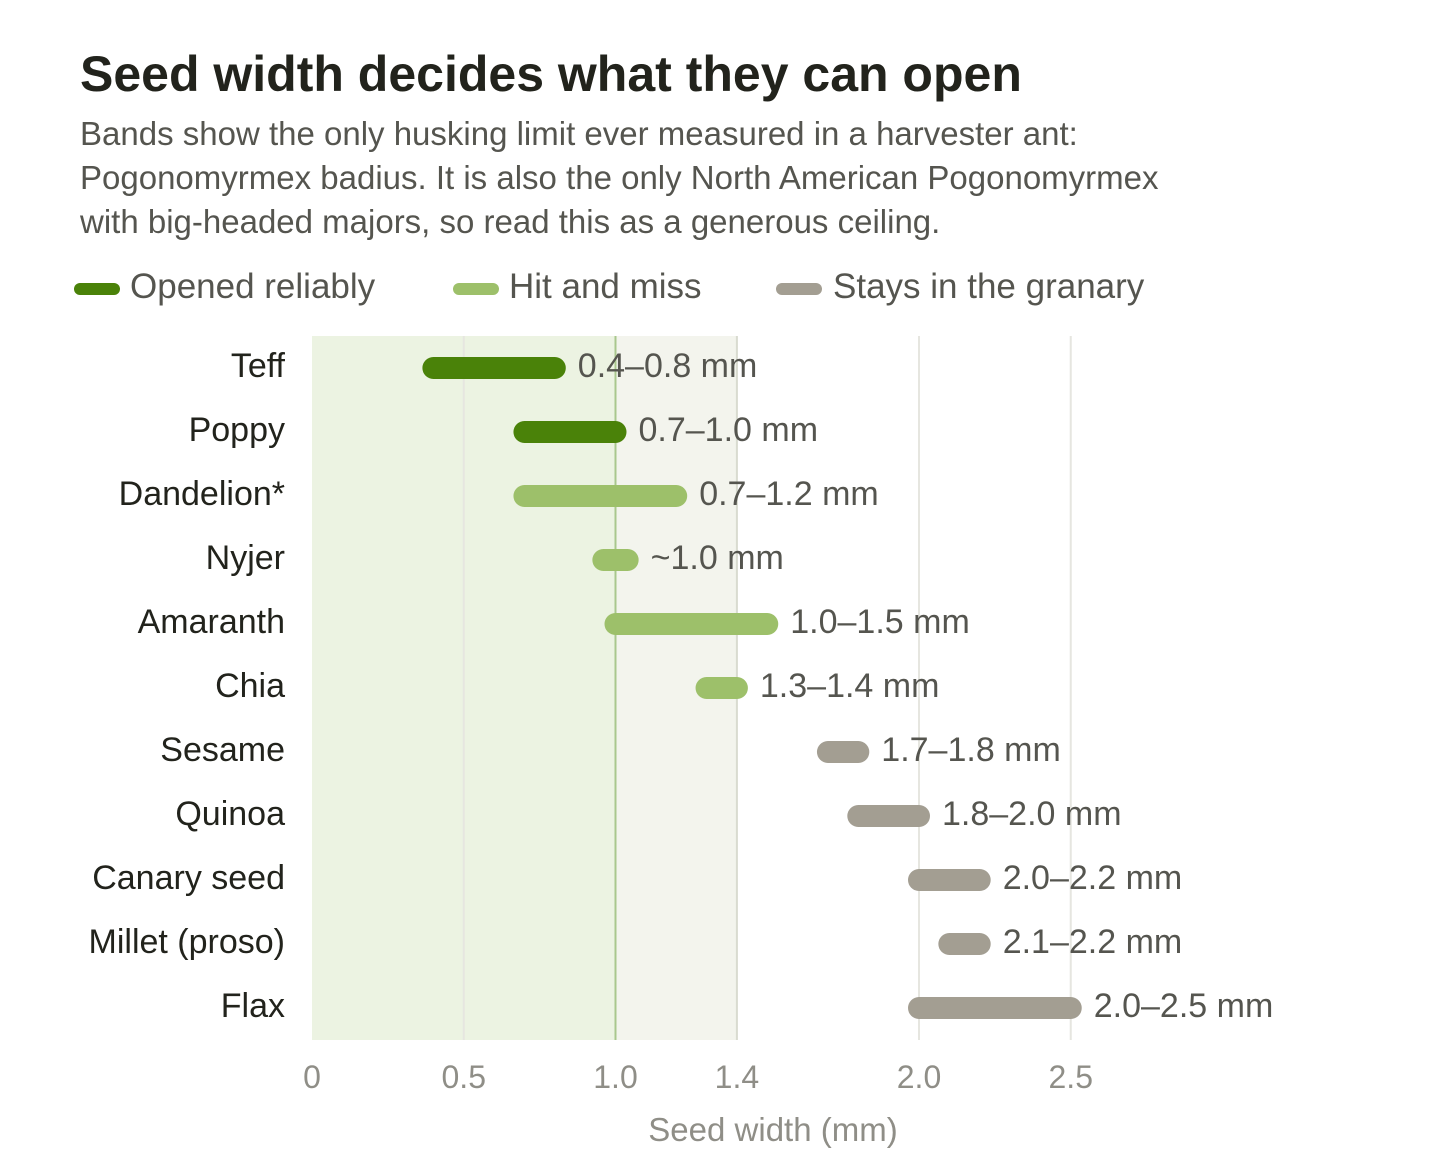  I want to click on category-label-amaranth: Amaranth, so click(211, 622).